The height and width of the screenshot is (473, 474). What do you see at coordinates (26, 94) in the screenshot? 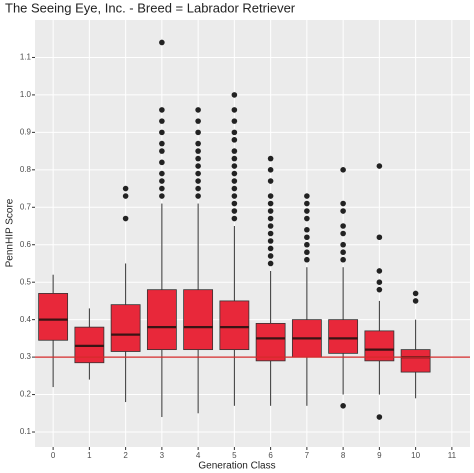
I see `y-tick-label: 1.0` at bounding box center [26, 94].